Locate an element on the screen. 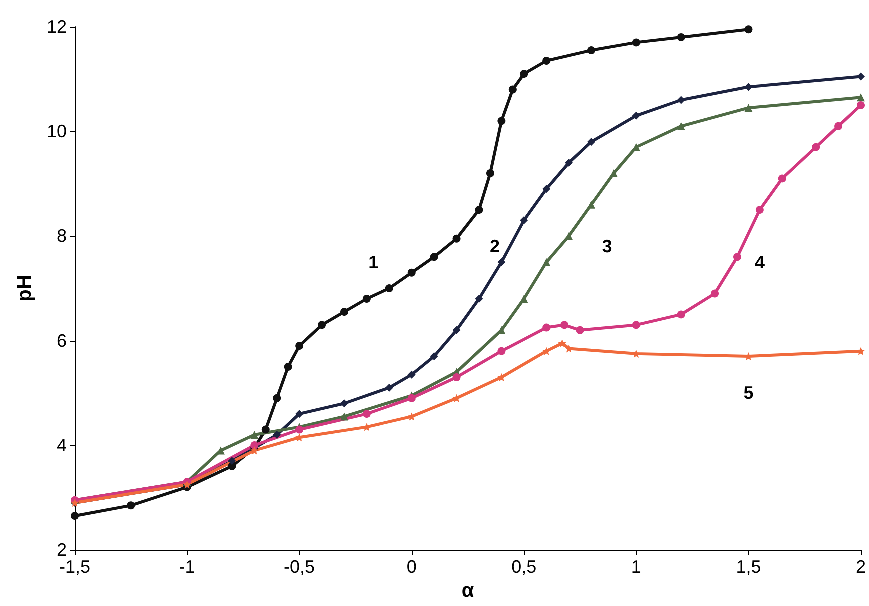 Image resolution: width=869 pixels, height=606 pixels. y-tick-label: 8 is located at coordinates (61, 236).